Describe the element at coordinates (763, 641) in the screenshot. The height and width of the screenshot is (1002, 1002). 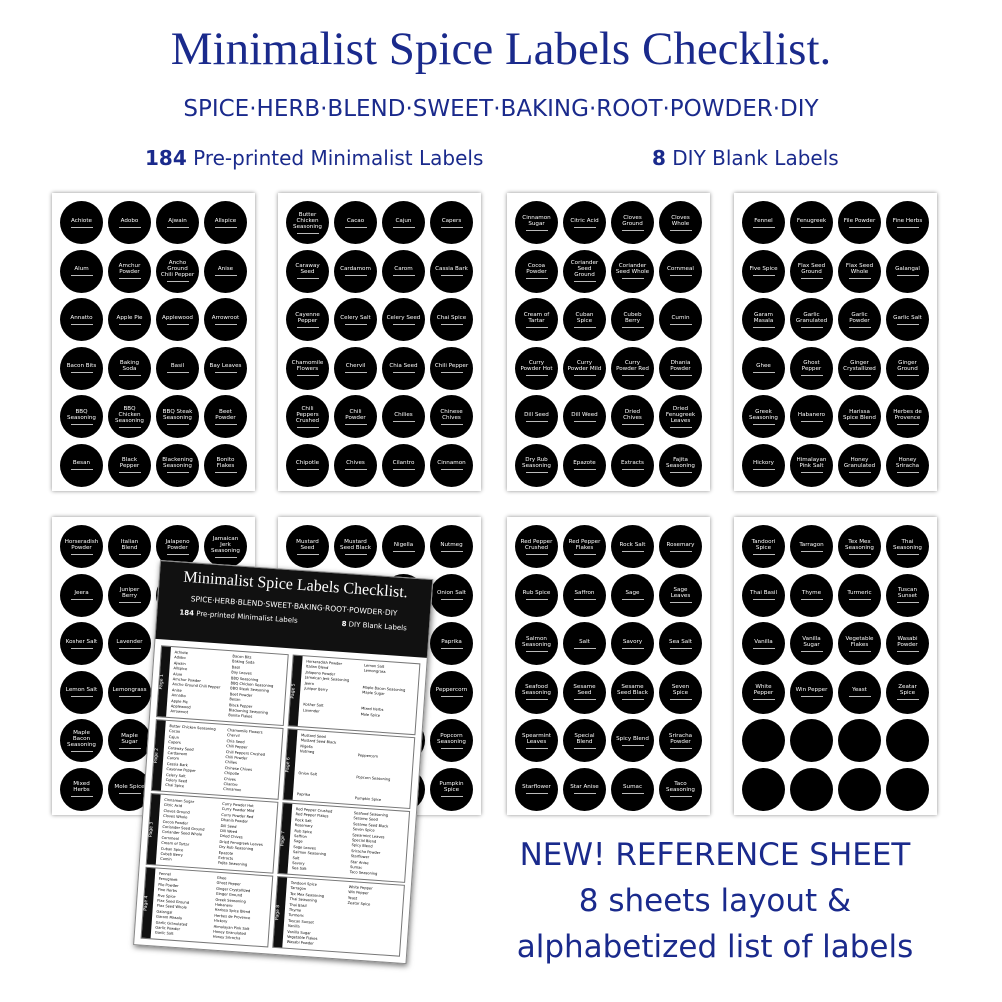
I see `label-text: Vanilla` at that location.